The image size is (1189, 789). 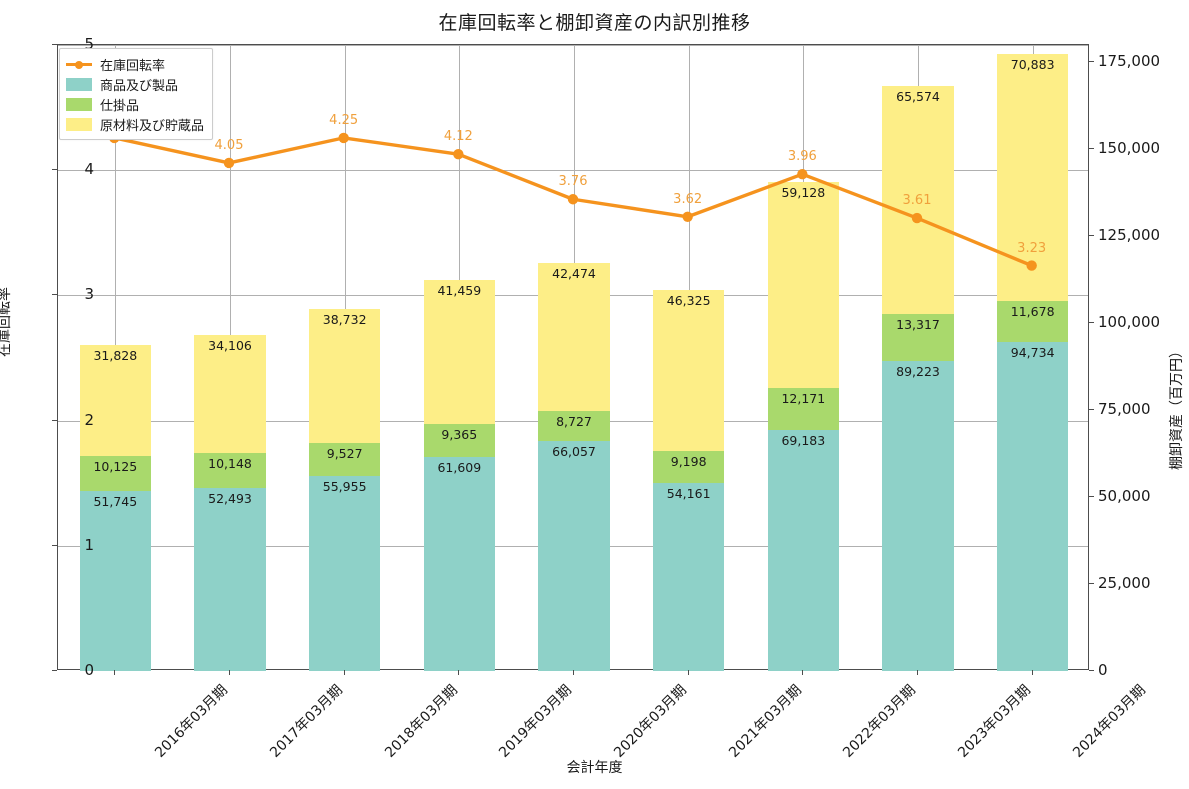 I want to click on left-axis-tick-label: 4, so click(x=89, y=169).